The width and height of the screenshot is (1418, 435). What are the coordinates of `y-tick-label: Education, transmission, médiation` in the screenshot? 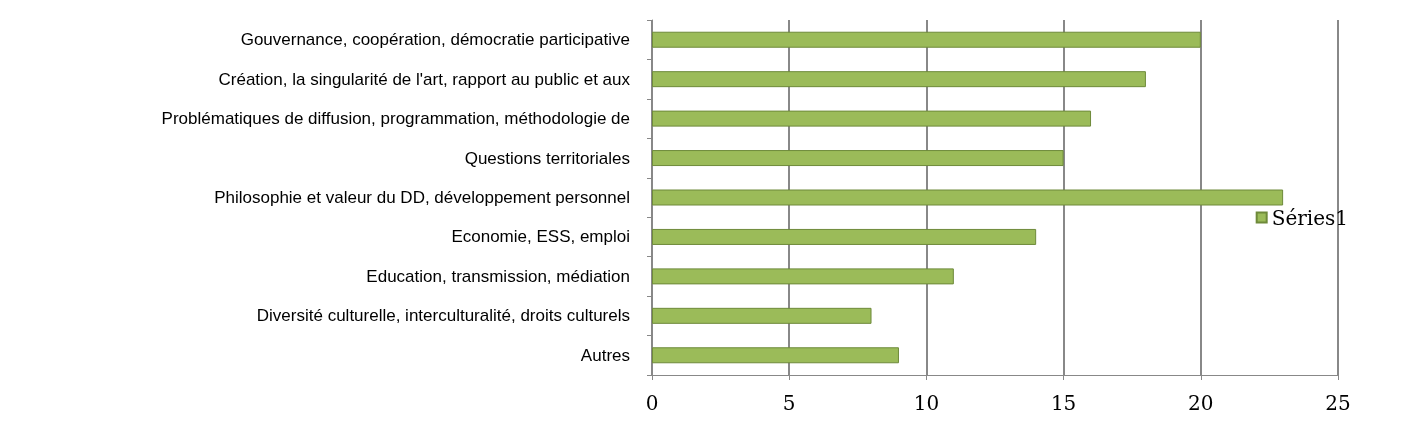 It's located at (498, 276).